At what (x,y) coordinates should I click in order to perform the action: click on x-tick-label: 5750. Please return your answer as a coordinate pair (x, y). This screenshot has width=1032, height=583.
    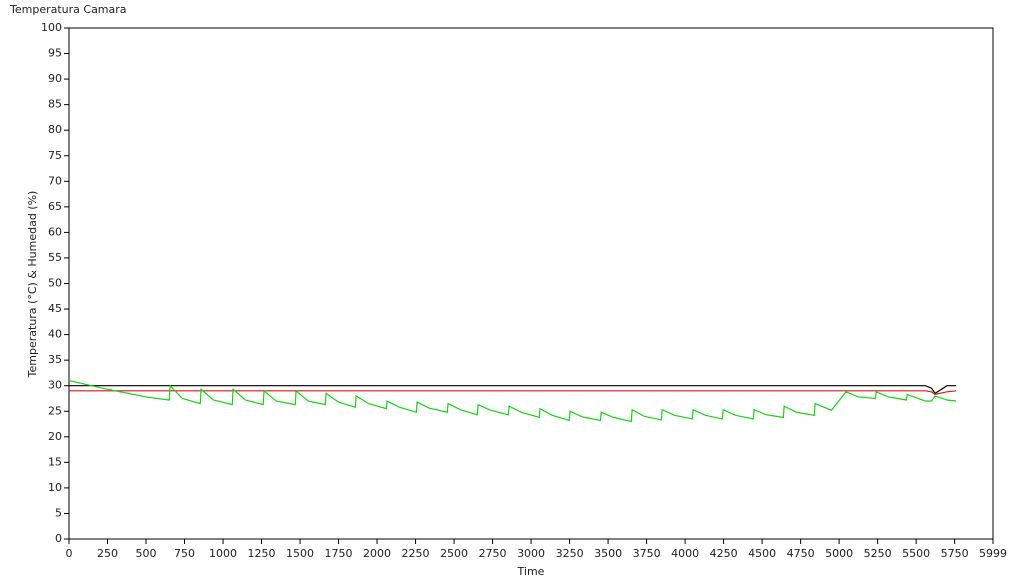
    Looking at the image, I should click on (955, 553).